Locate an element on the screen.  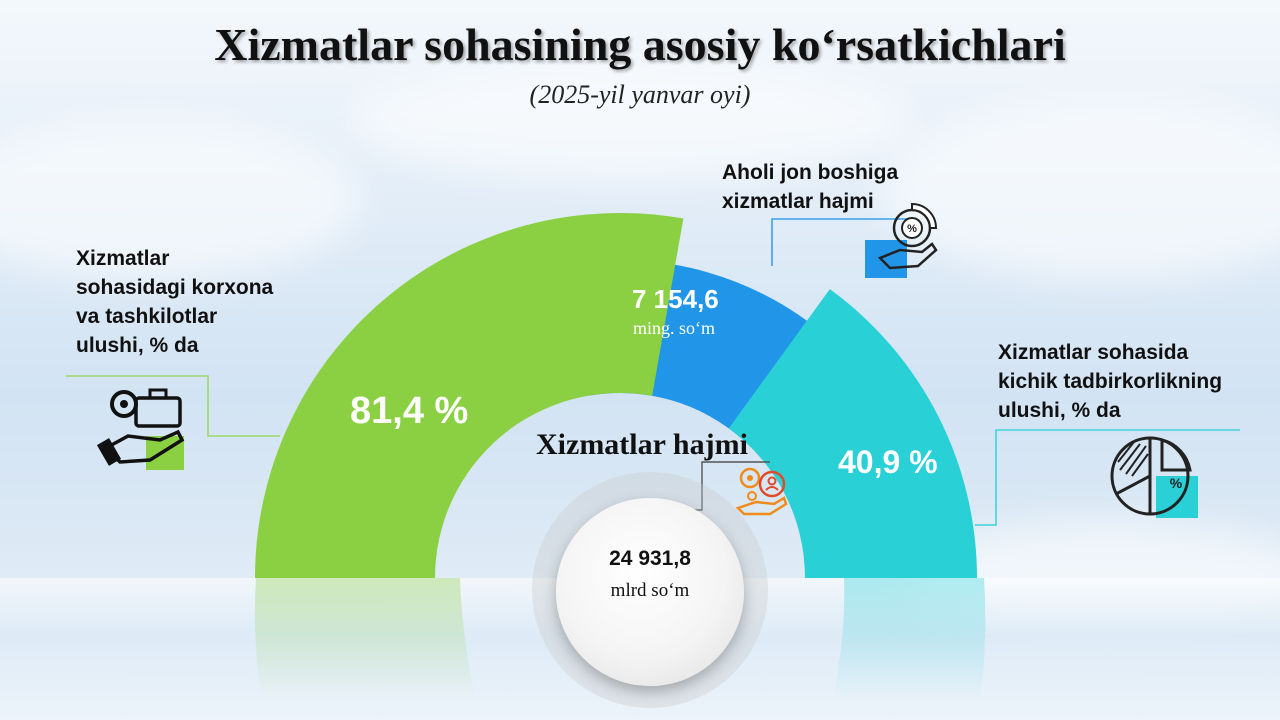
center-value: 24 931,8 is located at coordinates (650, 558).